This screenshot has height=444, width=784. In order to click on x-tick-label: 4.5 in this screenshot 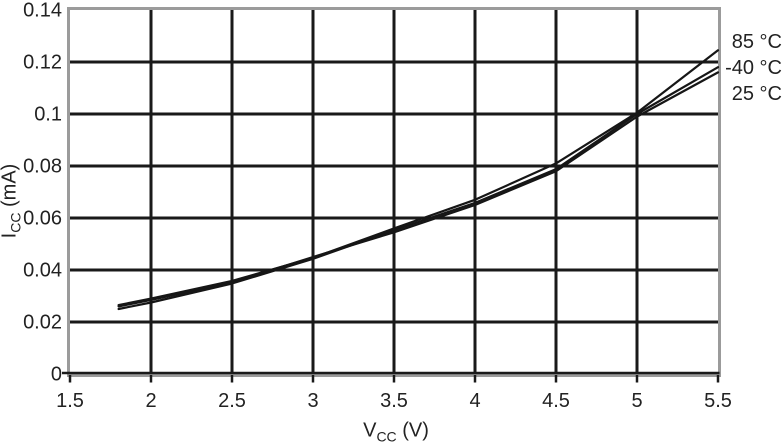, I will do `click(556, 401)`.